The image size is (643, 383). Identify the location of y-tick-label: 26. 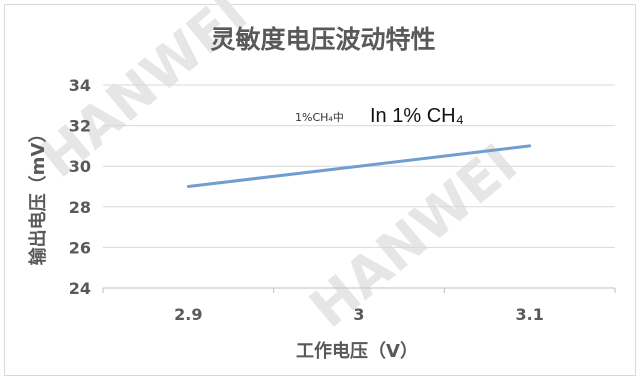
(80, 247).